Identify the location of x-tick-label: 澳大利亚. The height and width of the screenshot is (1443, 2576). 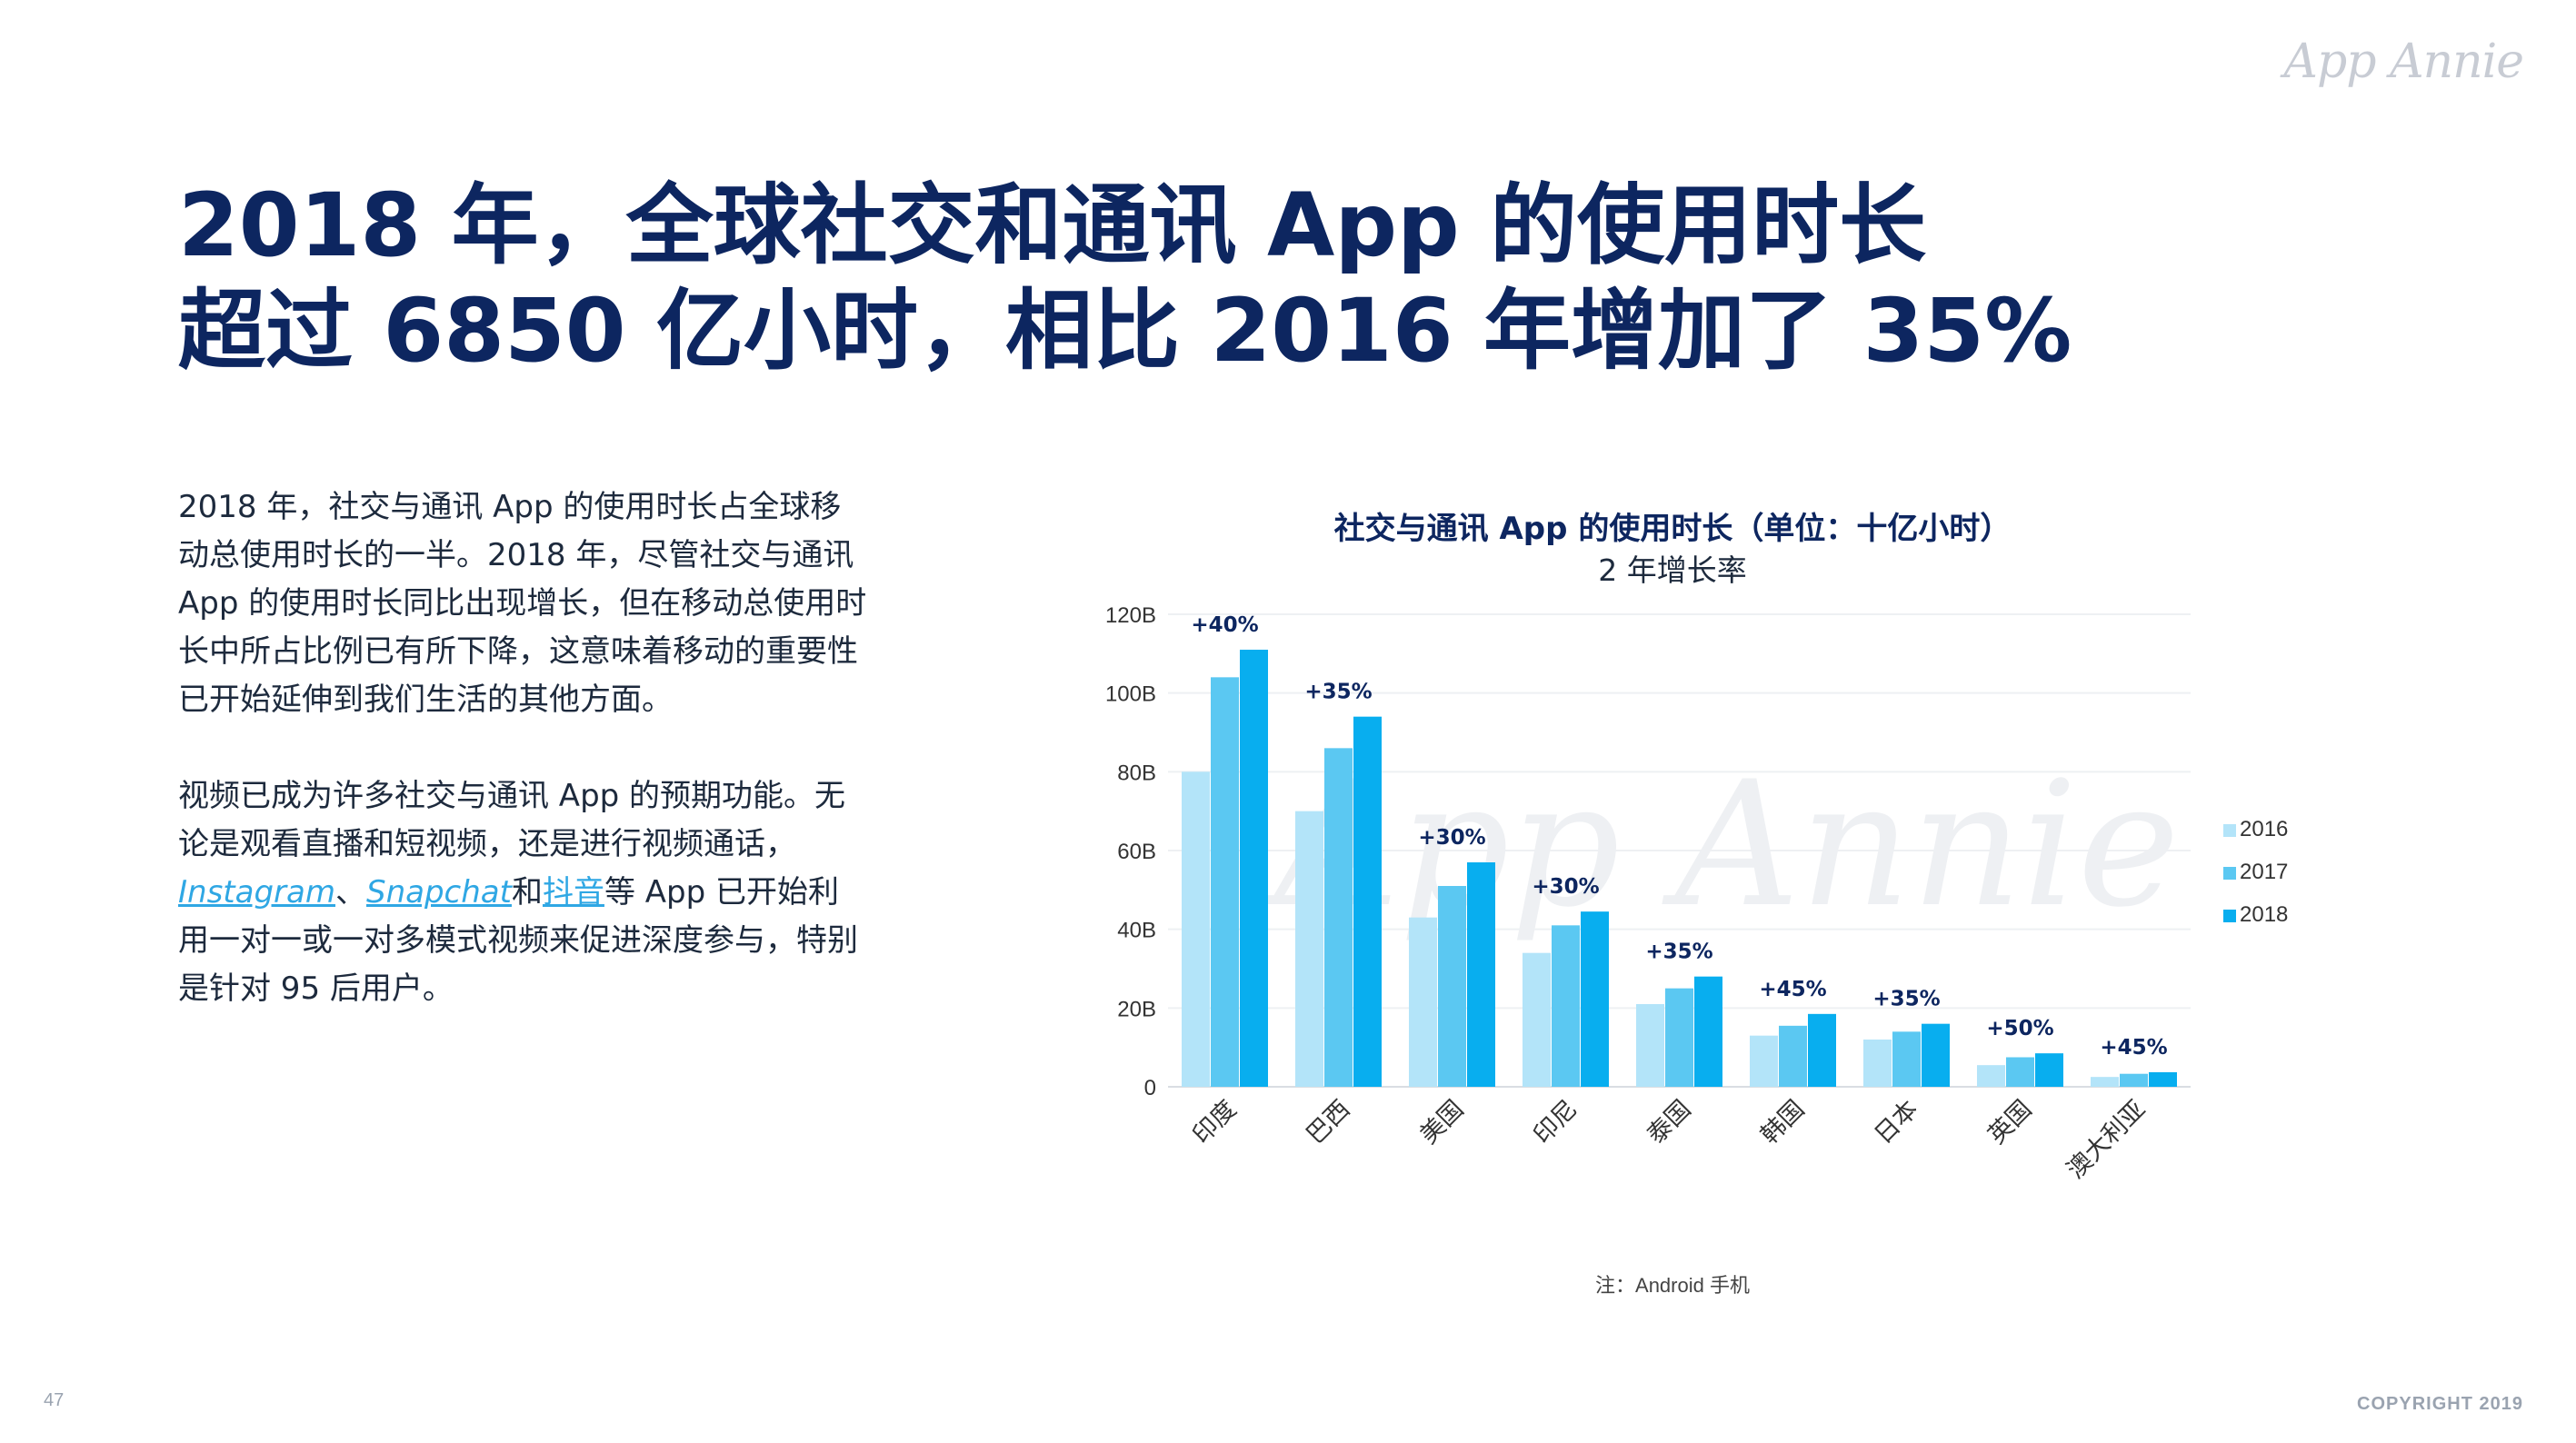
(2106, 1139).